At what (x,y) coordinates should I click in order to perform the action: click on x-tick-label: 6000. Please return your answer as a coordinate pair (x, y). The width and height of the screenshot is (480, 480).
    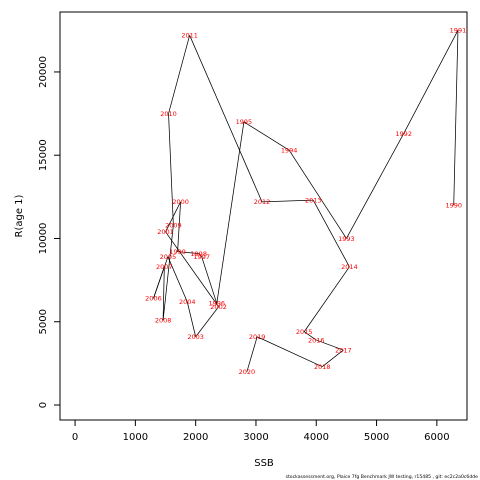
    Looking at the image, I should click on (436, 437).